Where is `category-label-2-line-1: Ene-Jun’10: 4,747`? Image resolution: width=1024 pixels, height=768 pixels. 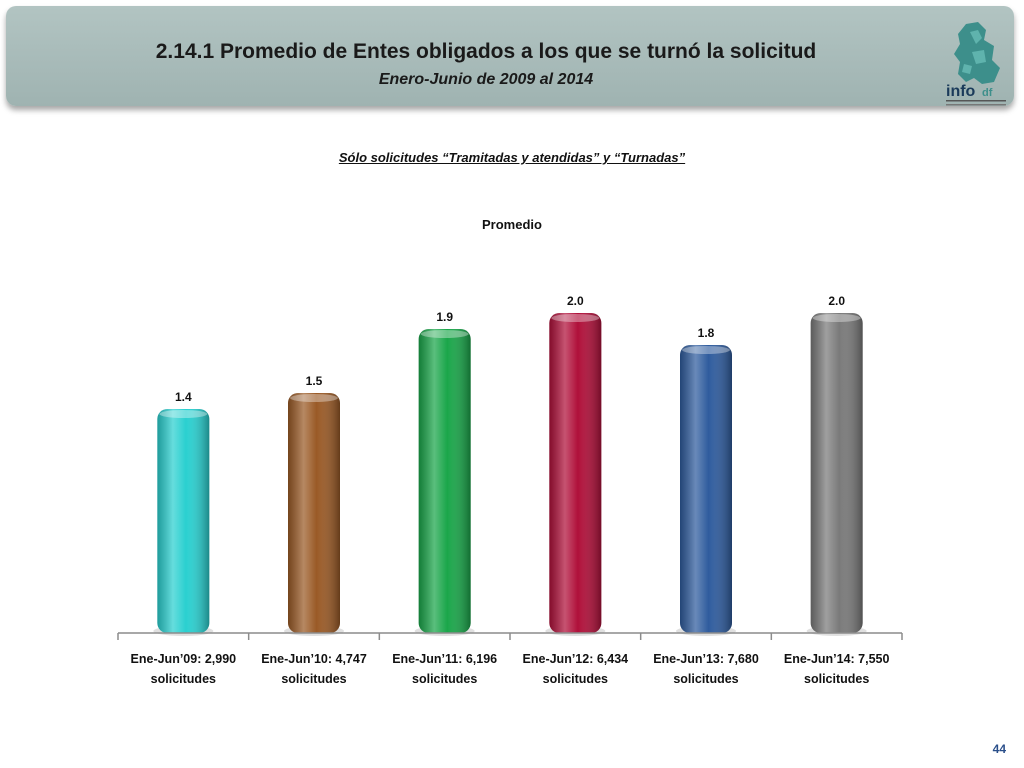 category-label-2-line-1: Ene-Jun’10: 4,747 is located at coordinates (314, 659).